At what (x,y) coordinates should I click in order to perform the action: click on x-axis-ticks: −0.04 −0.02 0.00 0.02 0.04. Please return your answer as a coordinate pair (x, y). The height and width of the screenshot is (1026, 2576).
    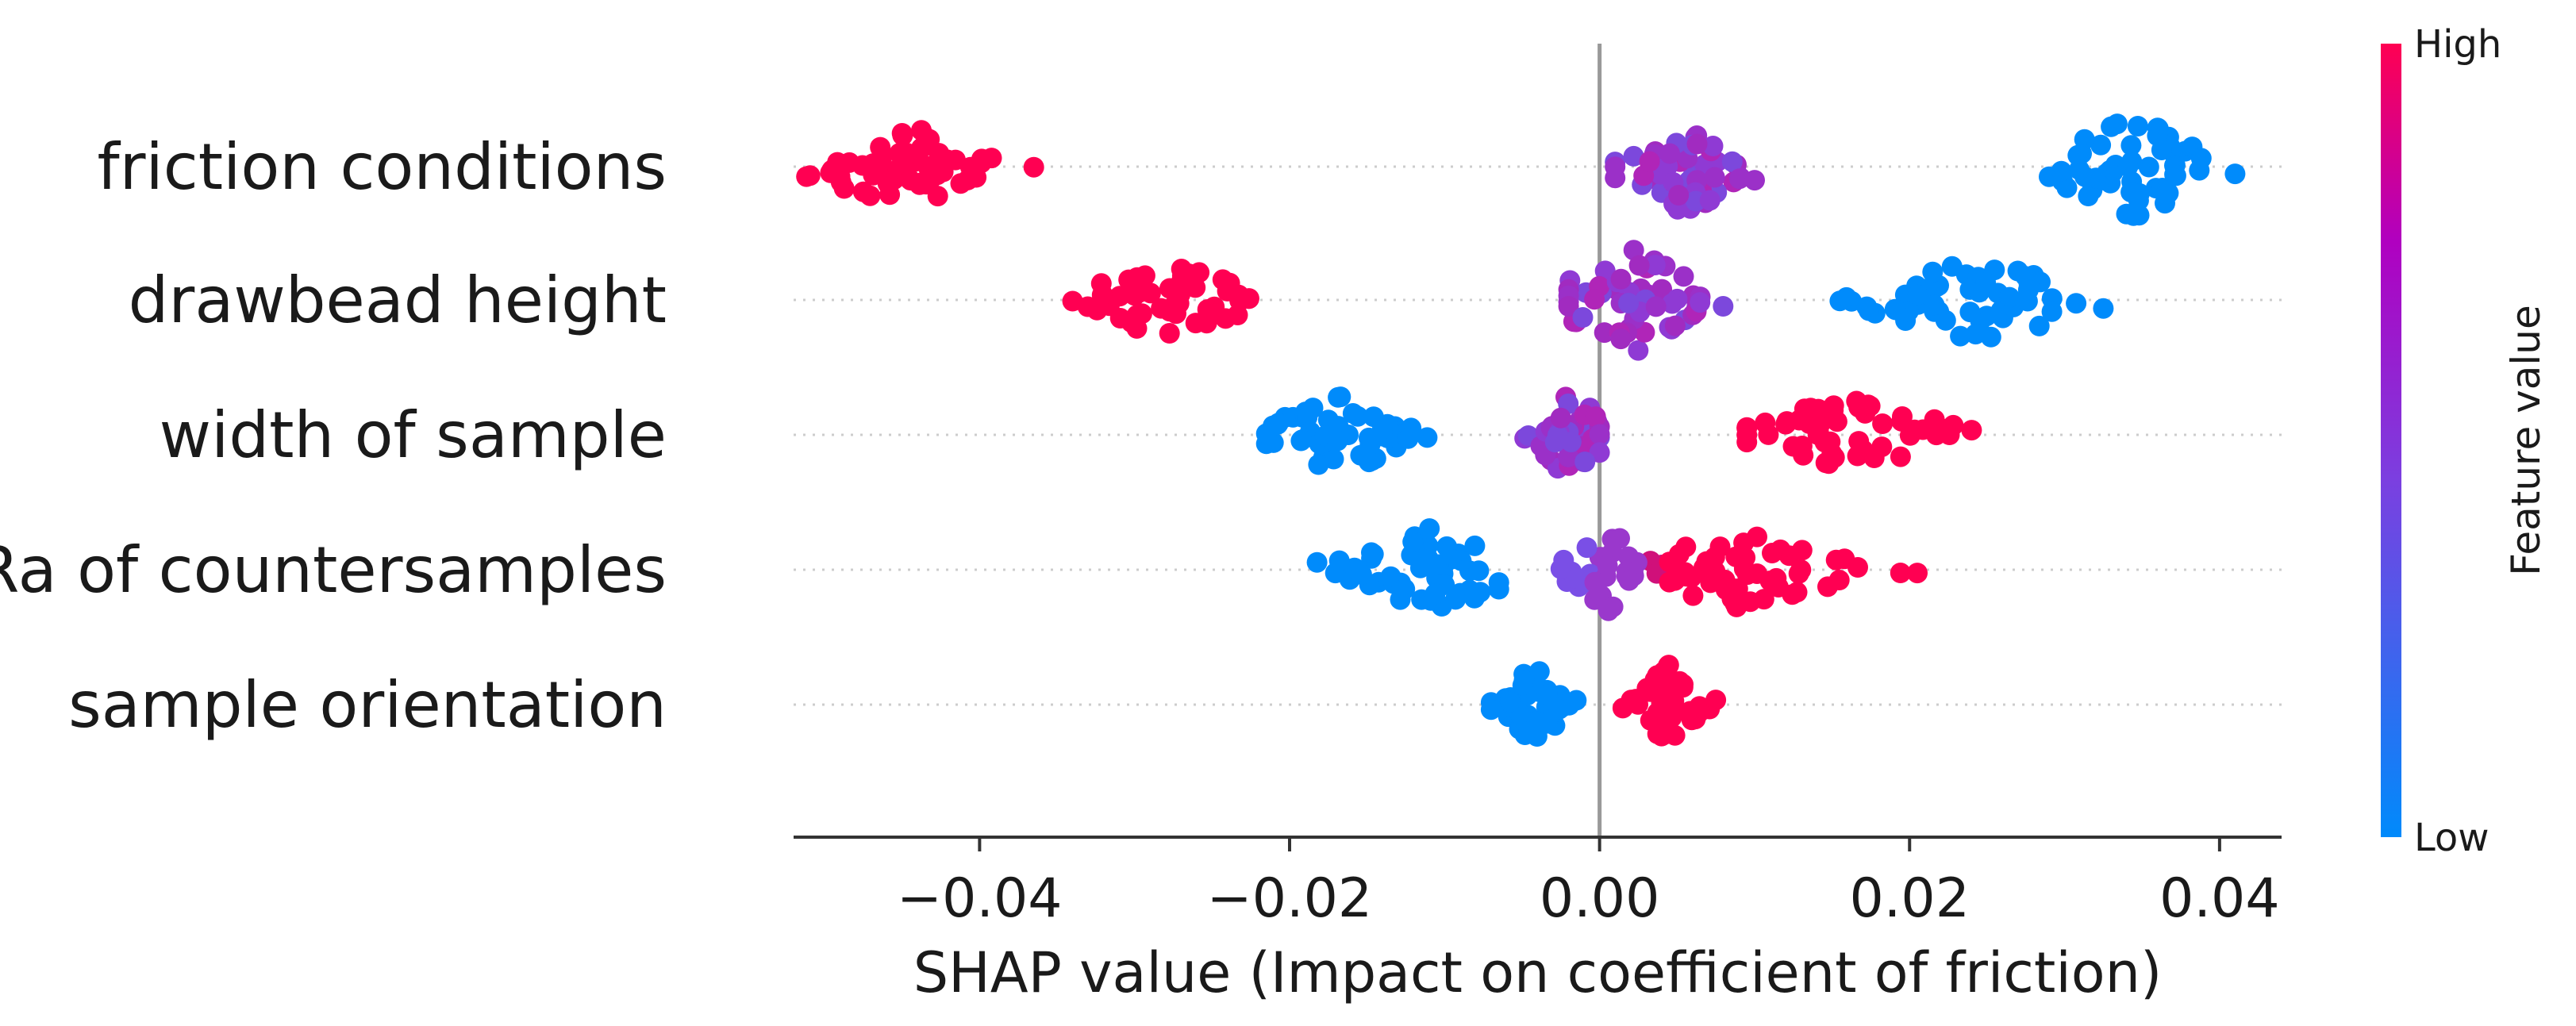
    Looking at the image, I should click on (1588, 884).